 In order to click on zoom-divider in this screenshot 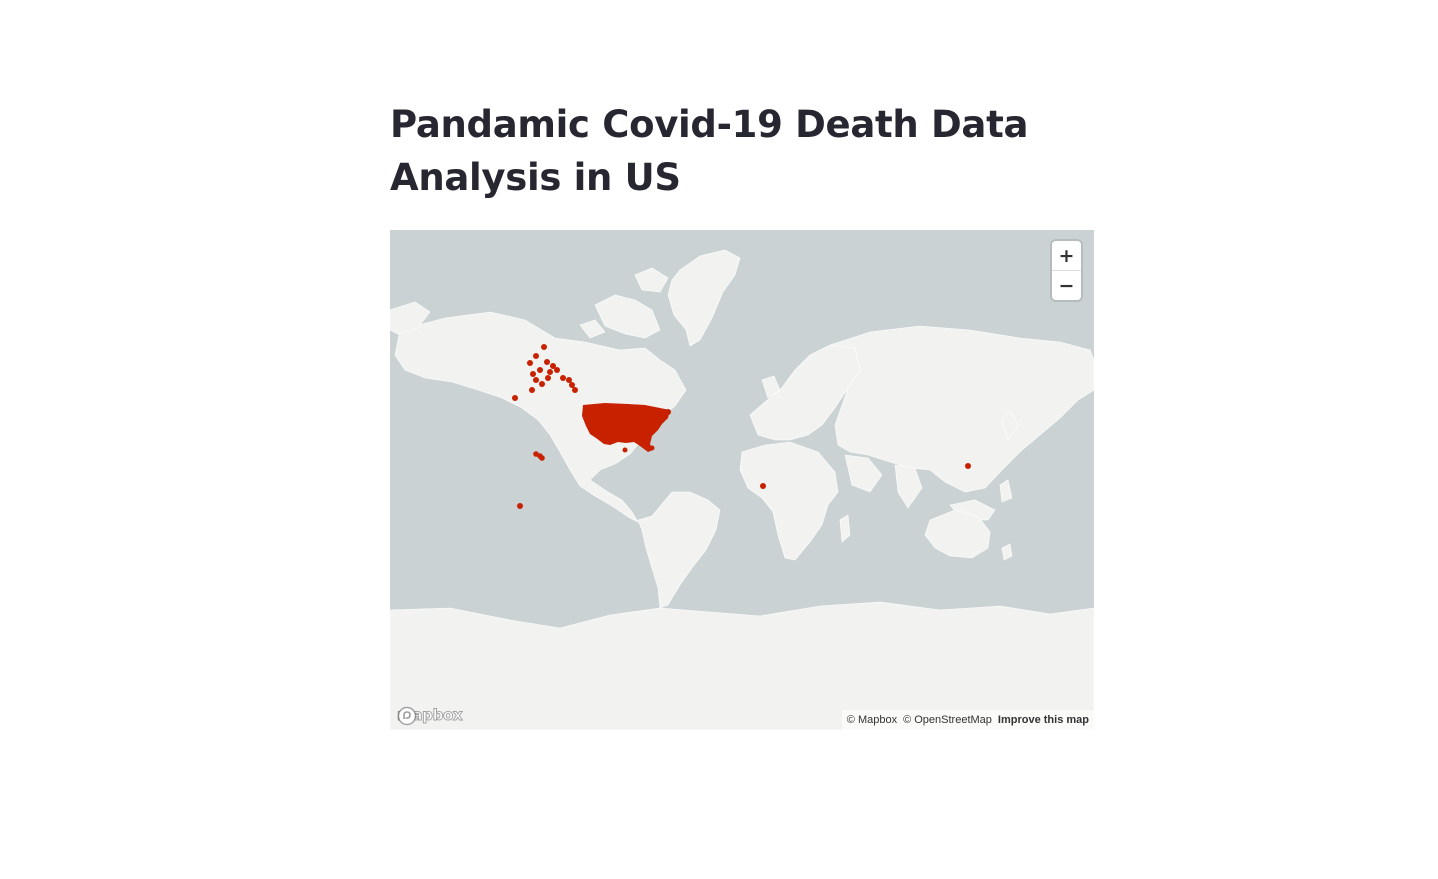, I will do `click(1066, 270)`.